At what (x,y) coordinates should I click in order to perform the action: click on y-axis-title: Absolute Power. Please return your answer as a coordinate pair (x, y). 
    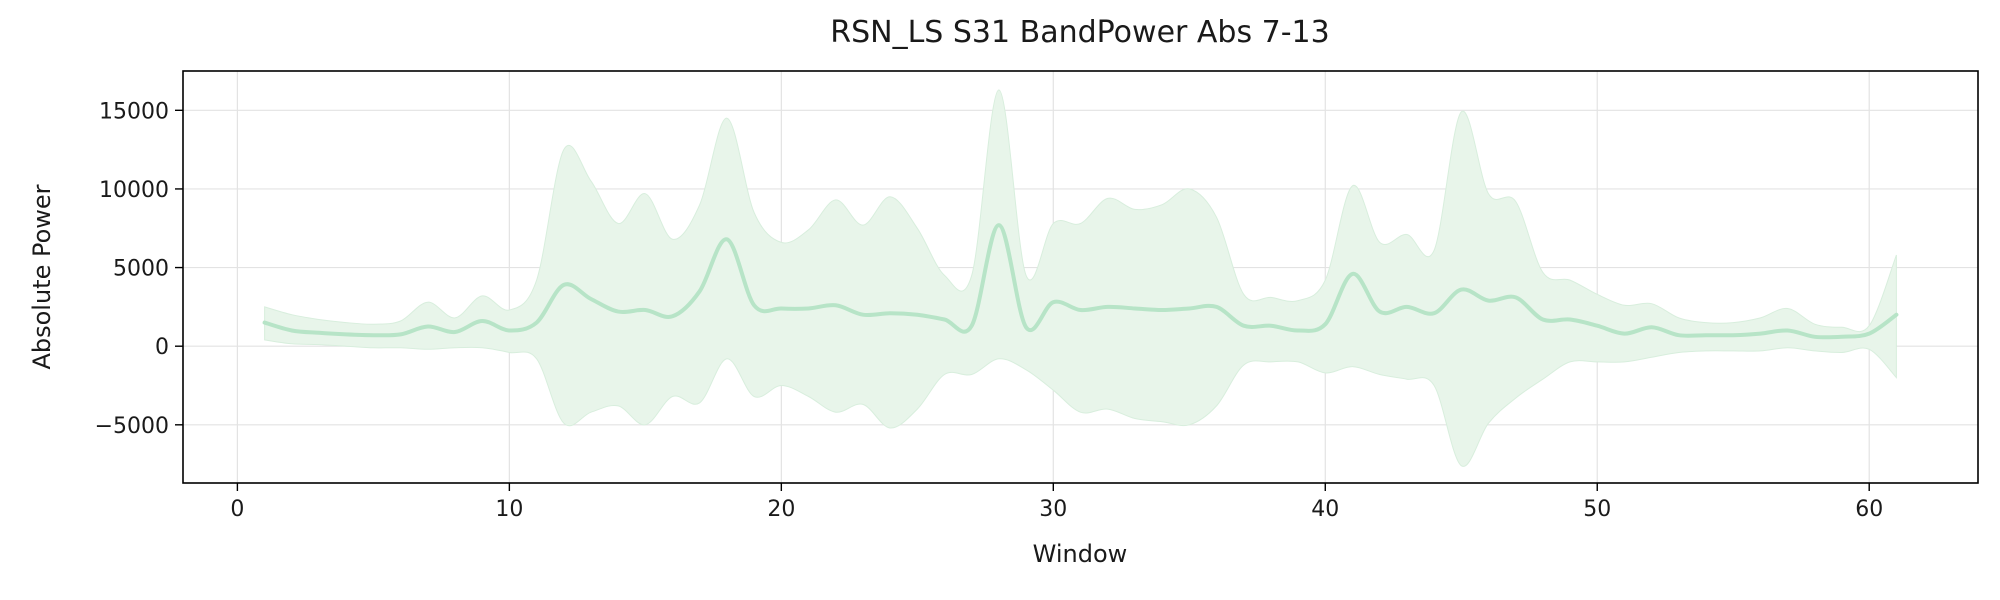
    Looking at the image, I should click on (42, 276).